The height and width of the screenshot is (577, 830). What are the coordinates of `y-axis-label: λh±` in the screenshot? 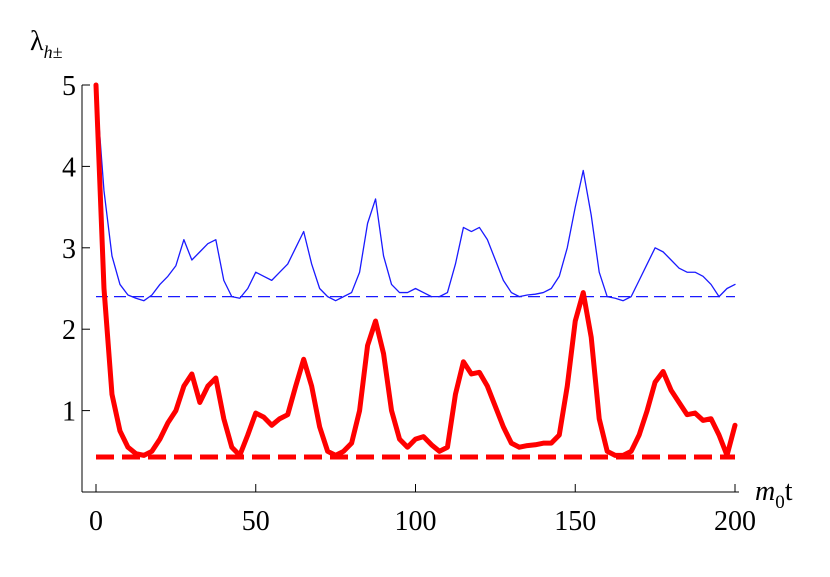 It's located at (46, 44).